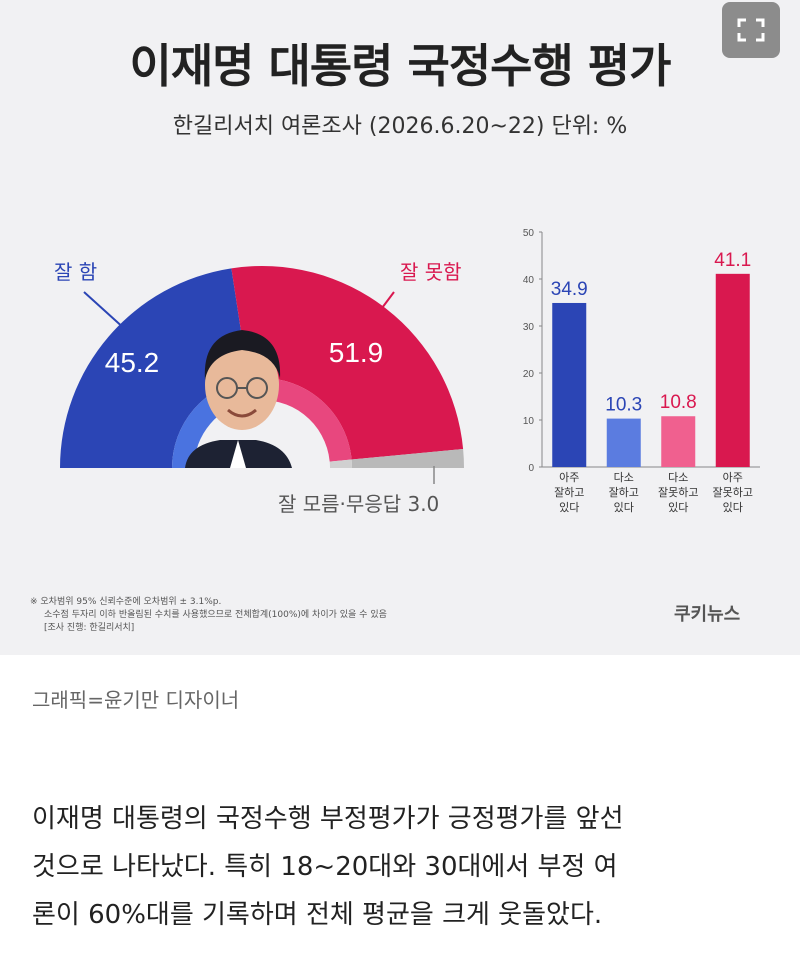 This screenshot has width=800, height=970. What do you see at coordinates (529, 280) in the screenshot?
I see `y-tick-label: 40` at bounding box center [529, 280].